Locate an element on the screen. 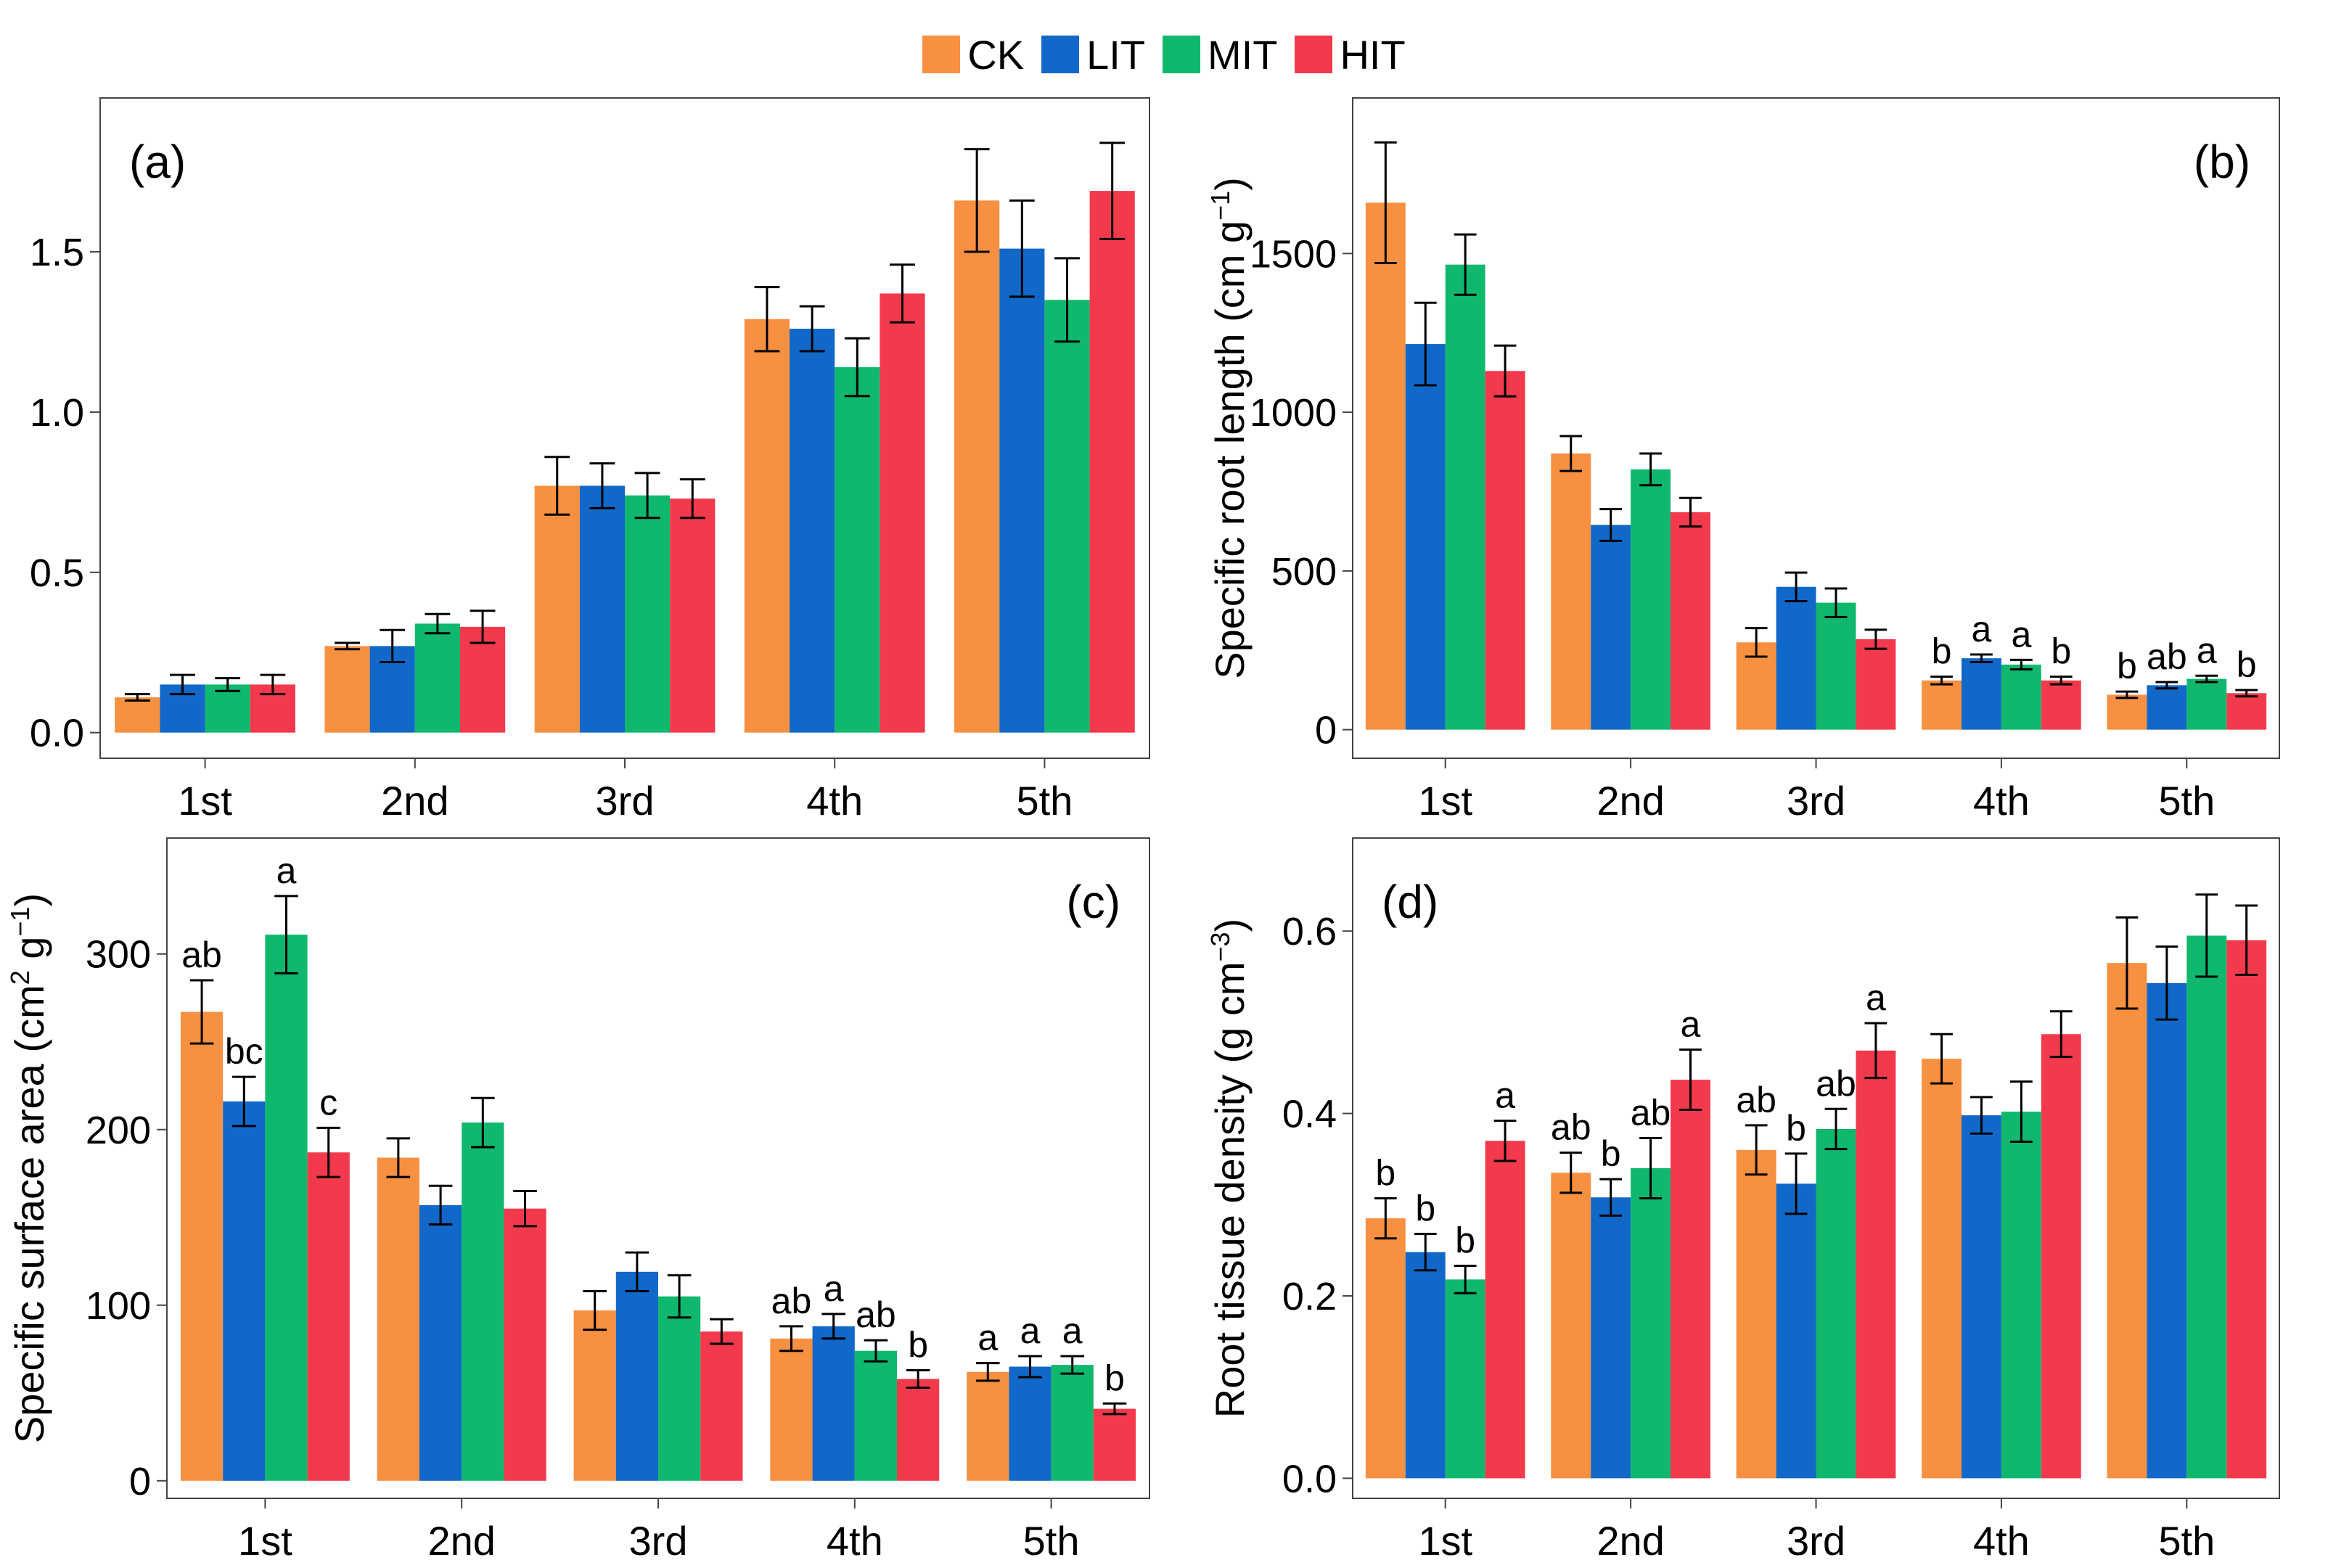 Image resolution: width=2328 pixels, height=1568 pixels. significance-letter-lit-3rd: b is located at coordinates (1796, 1128).